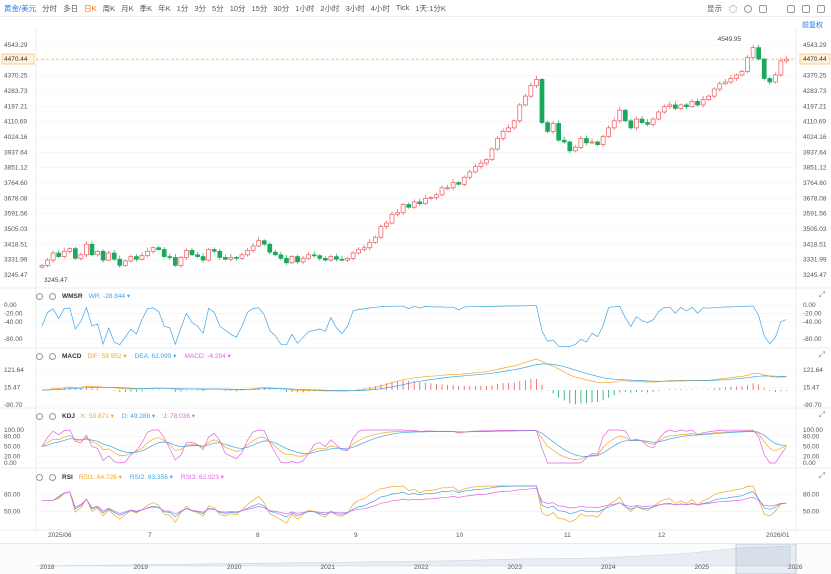  What do you see at coordinates (237, 8) in the screenshot?
I see `period-tab: 10分` at bounding box center [237, 8].